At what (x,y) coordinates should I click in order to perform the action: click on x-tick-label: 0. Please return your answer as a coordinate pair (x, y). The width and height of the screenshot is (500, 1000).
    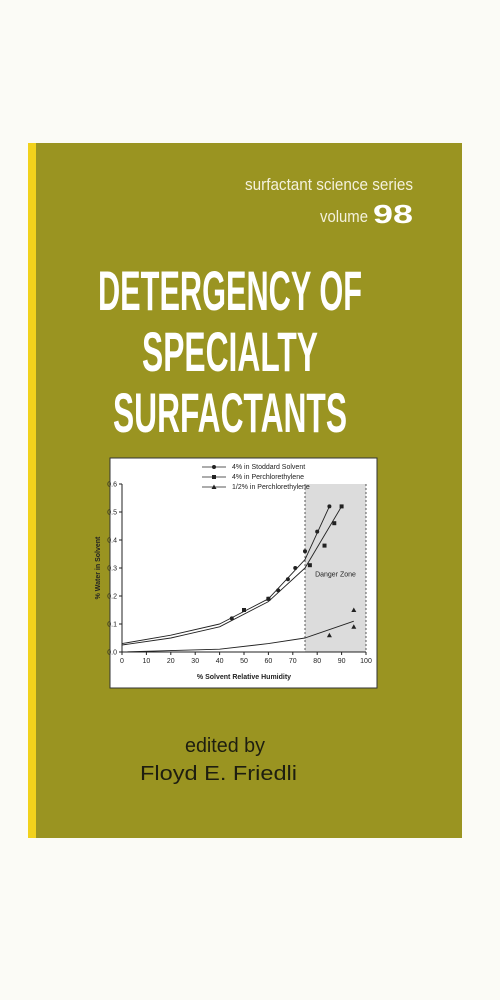
    Looking at the image, I should click on (122, 661).